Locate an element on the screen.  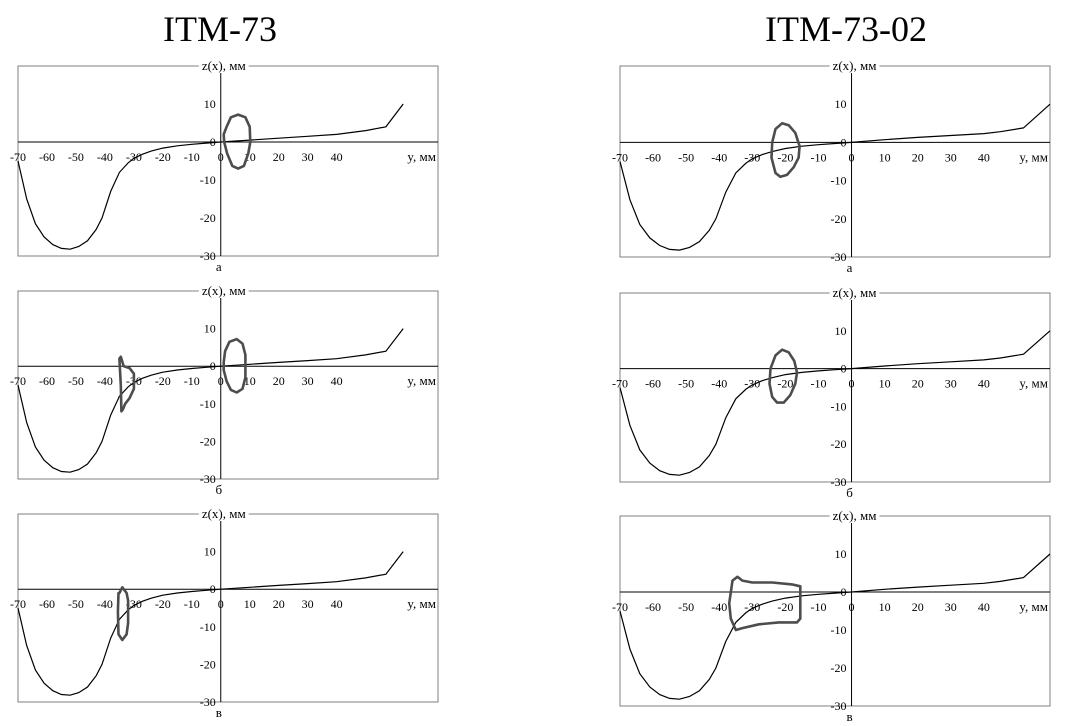
right-column-title: ITM-73-02 is located at coordinates (846, 29).